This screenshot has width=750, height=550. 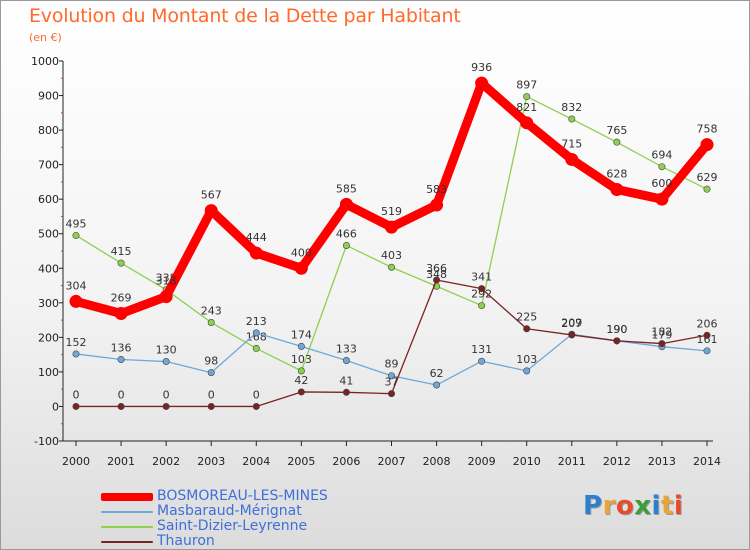 I want to click on x-tick-label: 2007, so click(x=392, y=461).